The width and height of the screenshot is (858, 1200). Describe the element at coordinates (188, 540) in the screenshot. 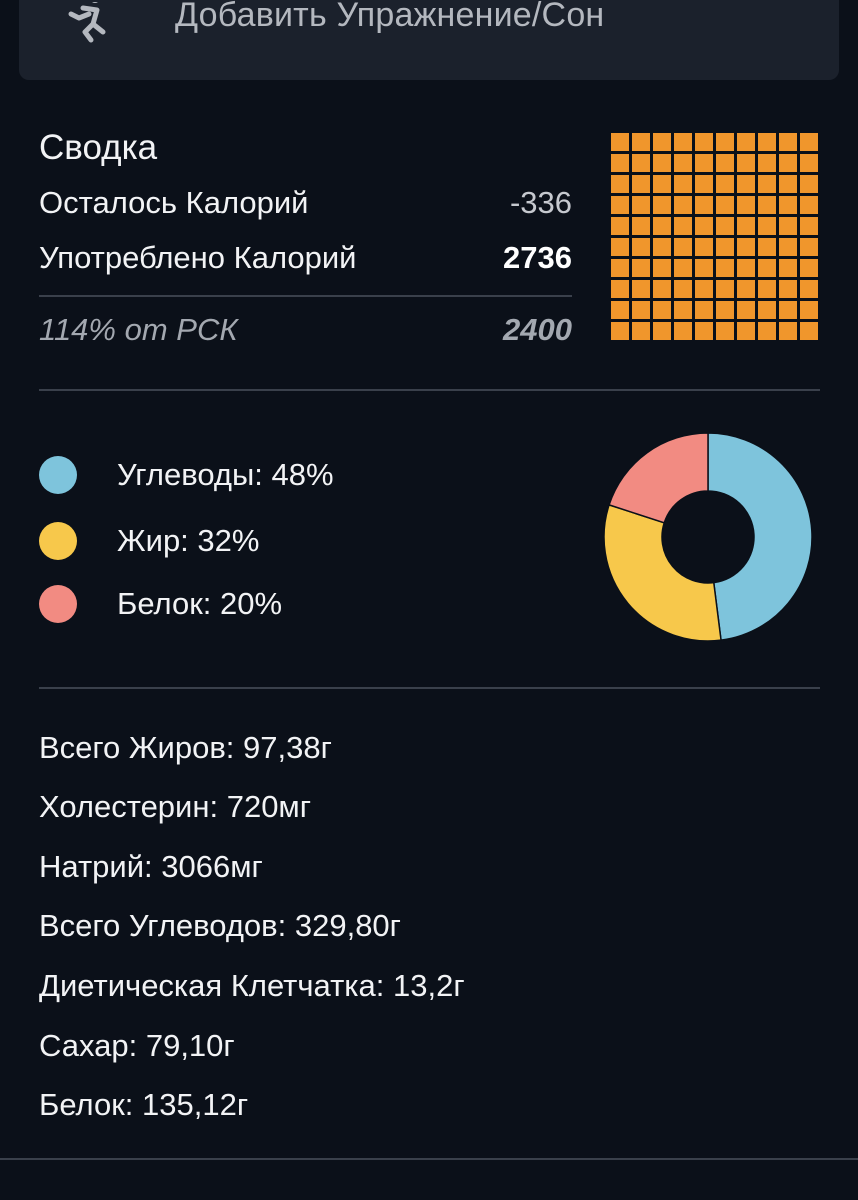

I see `legend-label-fat: Жир: 32%` at that location.